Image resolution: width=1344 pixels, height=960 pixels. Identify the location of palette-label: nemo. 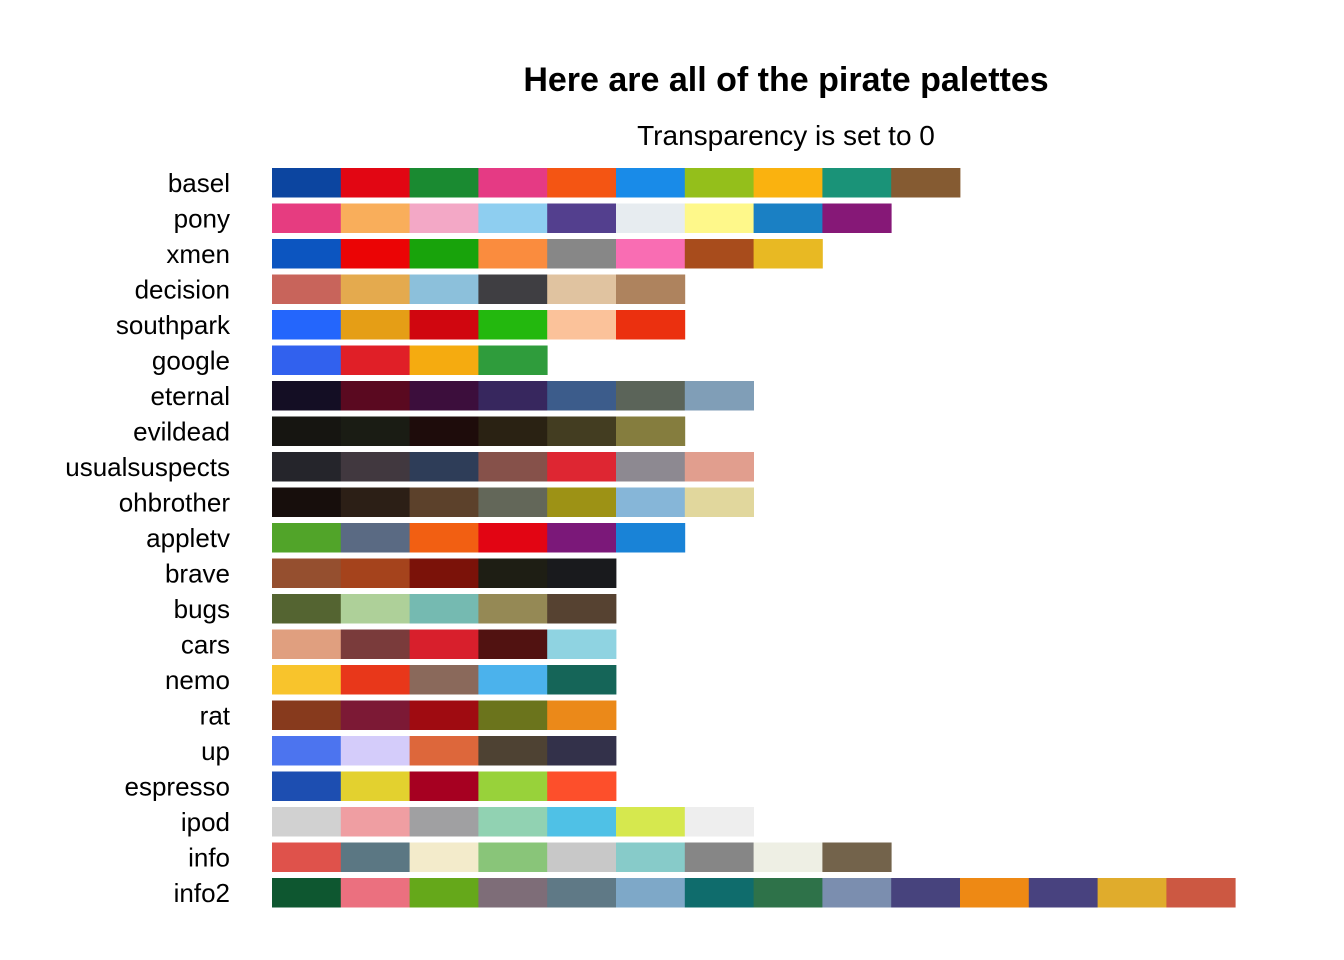
(197, 680).